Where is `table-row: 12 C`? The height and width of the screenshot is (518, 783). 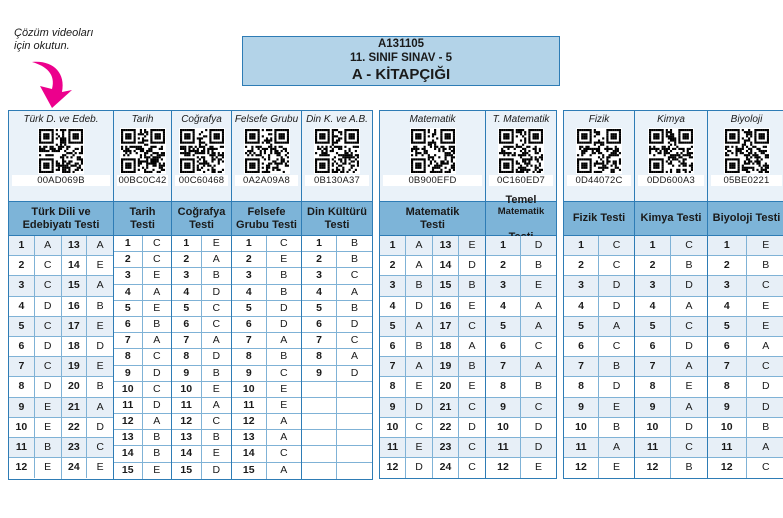
table-row: 12 C is located at coordinates (745, 468).